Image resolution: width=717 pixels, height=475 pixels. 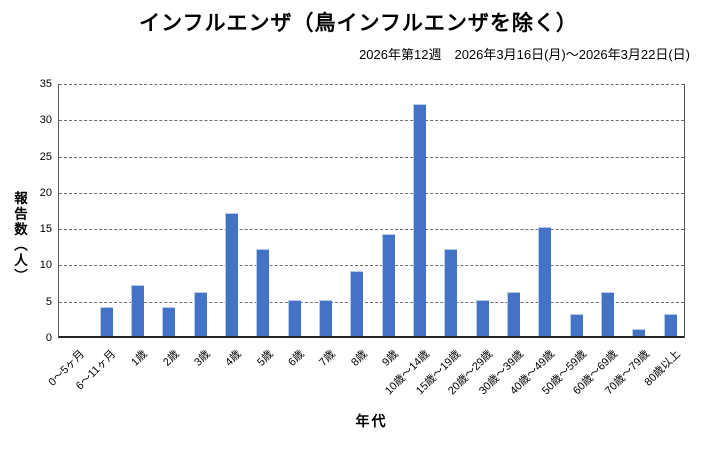 What do you see at coordinates (608, 314) in the screenshot?
I see `bar-60歳～69歳` at bounding box center [608, 314].